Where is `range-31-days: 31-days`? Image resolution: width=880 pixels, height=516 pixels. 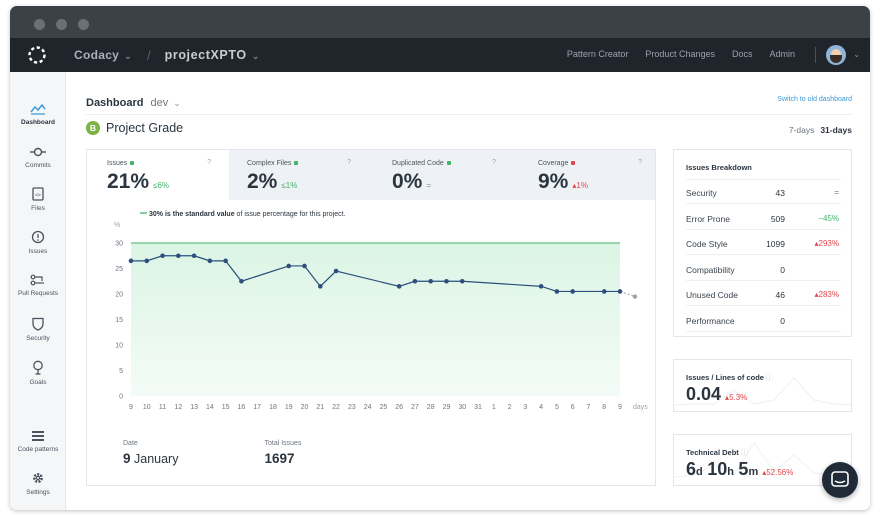 range-31-days: 31-days is located at coordinates (836, 130).